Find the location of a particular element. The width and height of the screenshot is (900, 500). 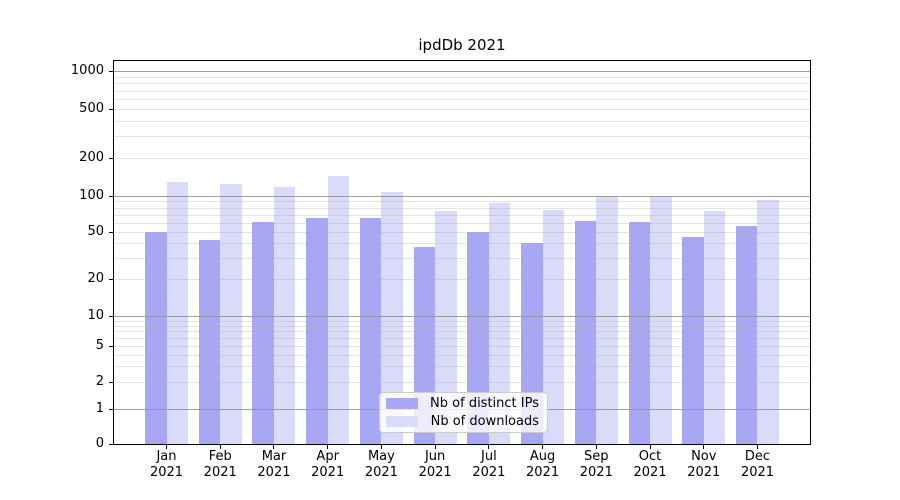

legend-swatch-distinct-ips is located at coordinates (402, 403).